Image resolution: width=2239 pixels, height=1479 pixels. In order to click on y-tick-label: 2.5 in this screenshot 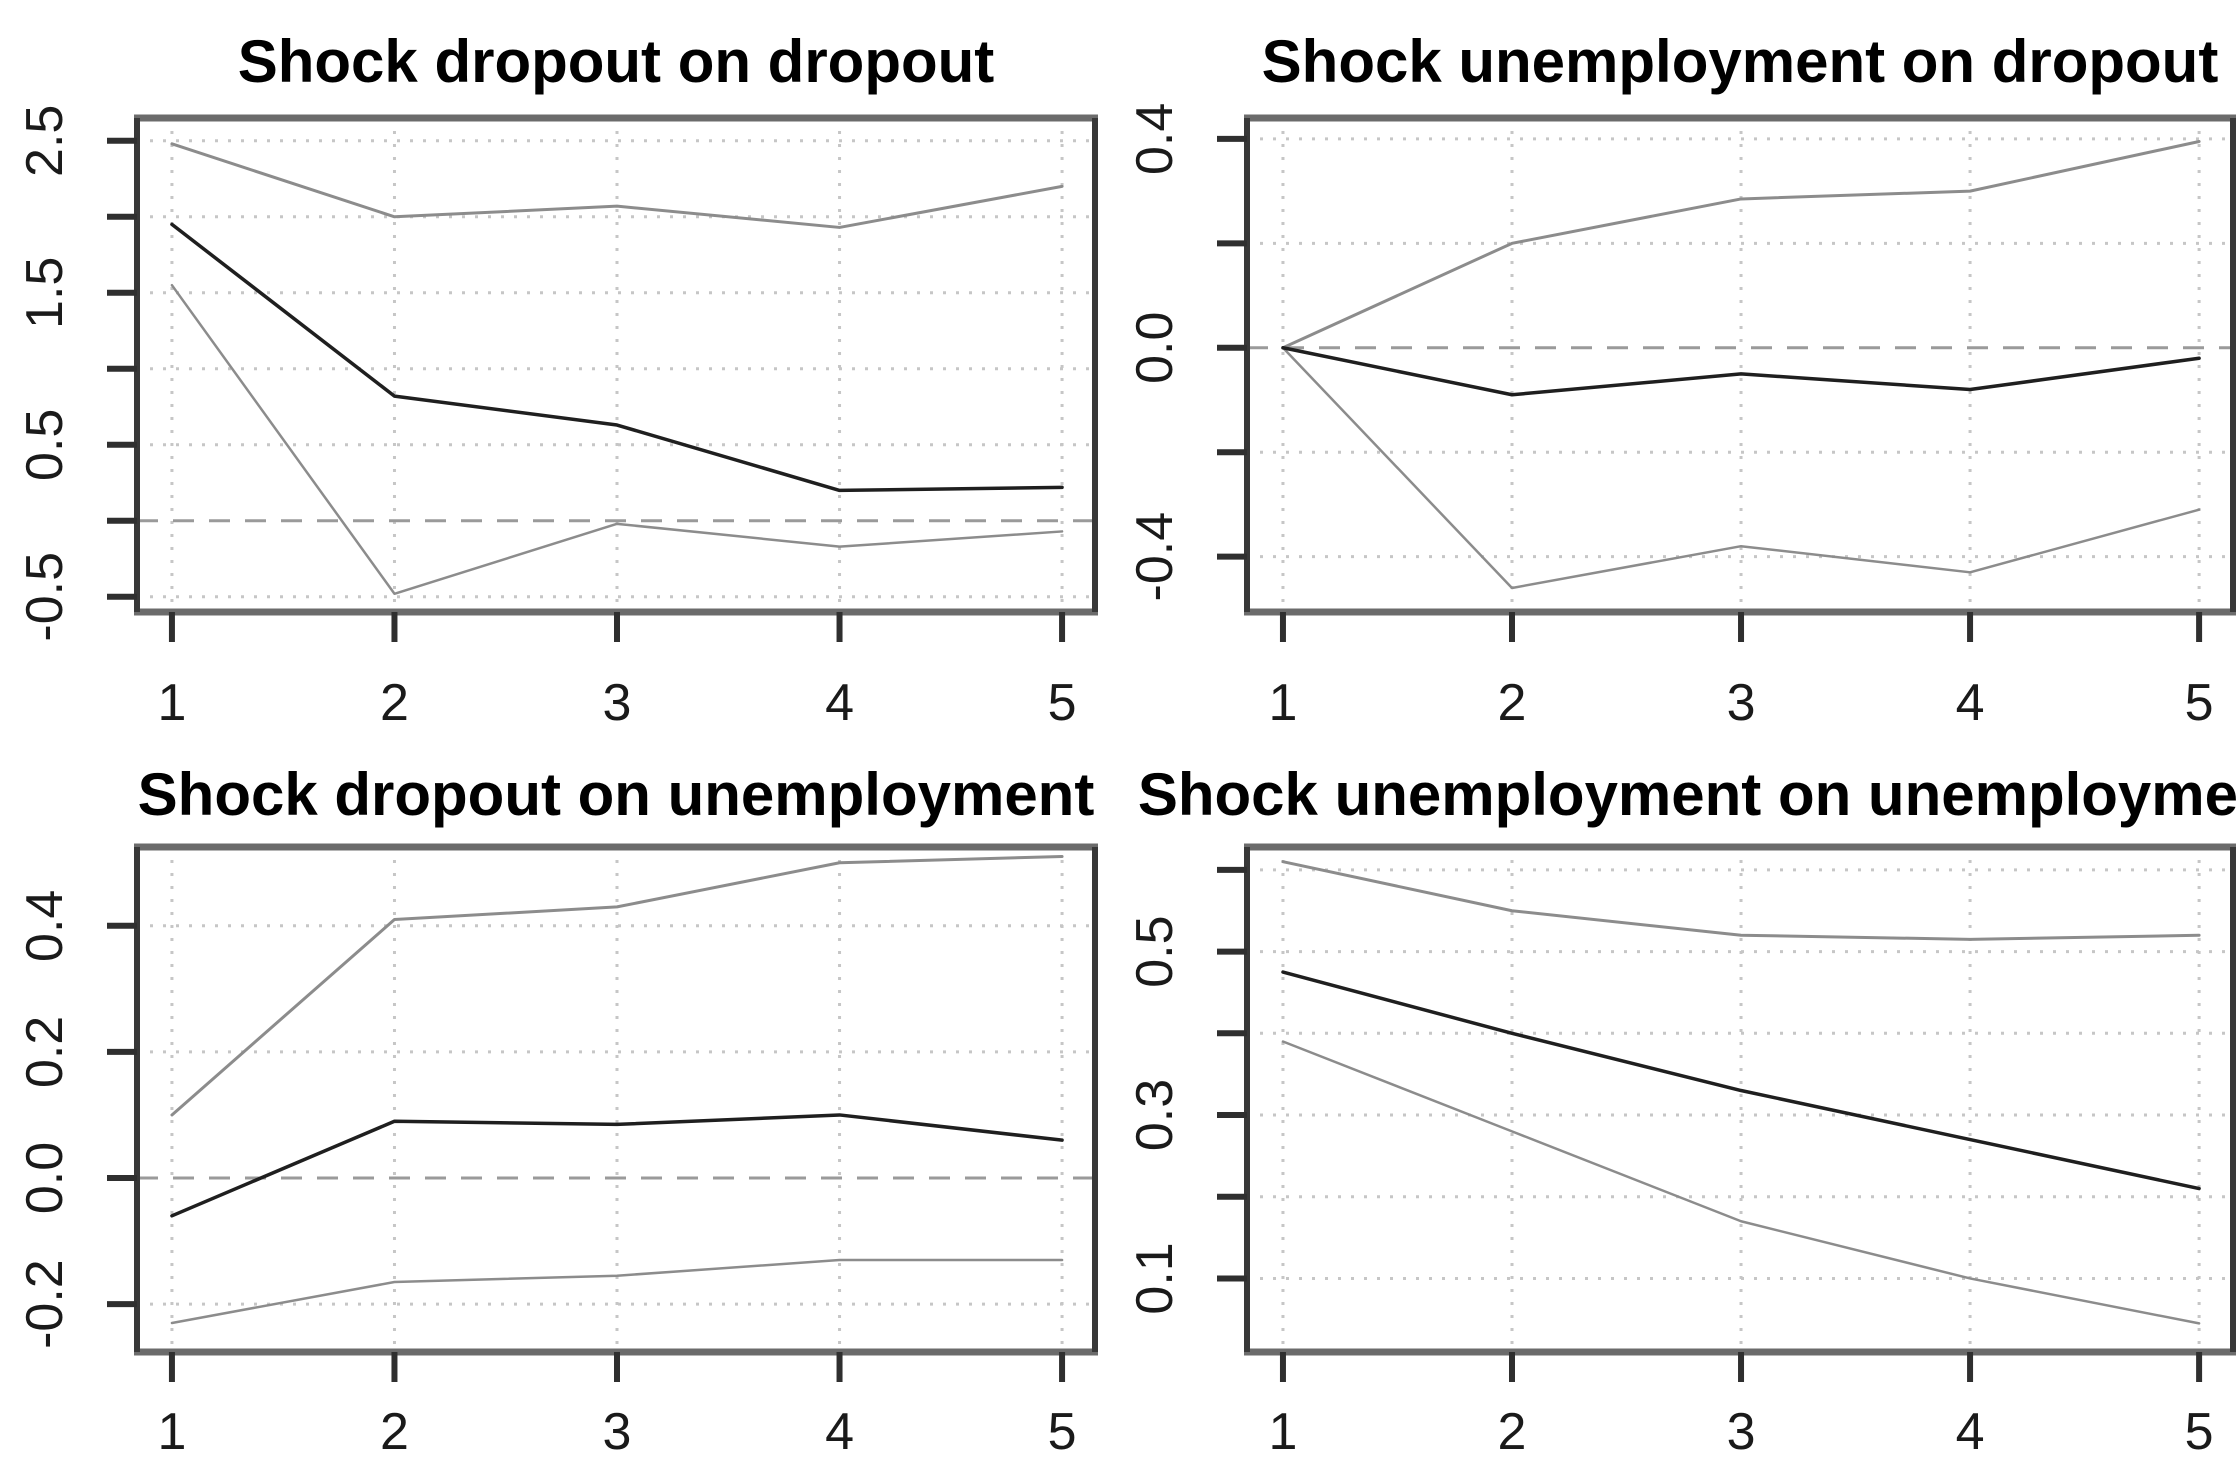, I will do `click(45, 141)`.